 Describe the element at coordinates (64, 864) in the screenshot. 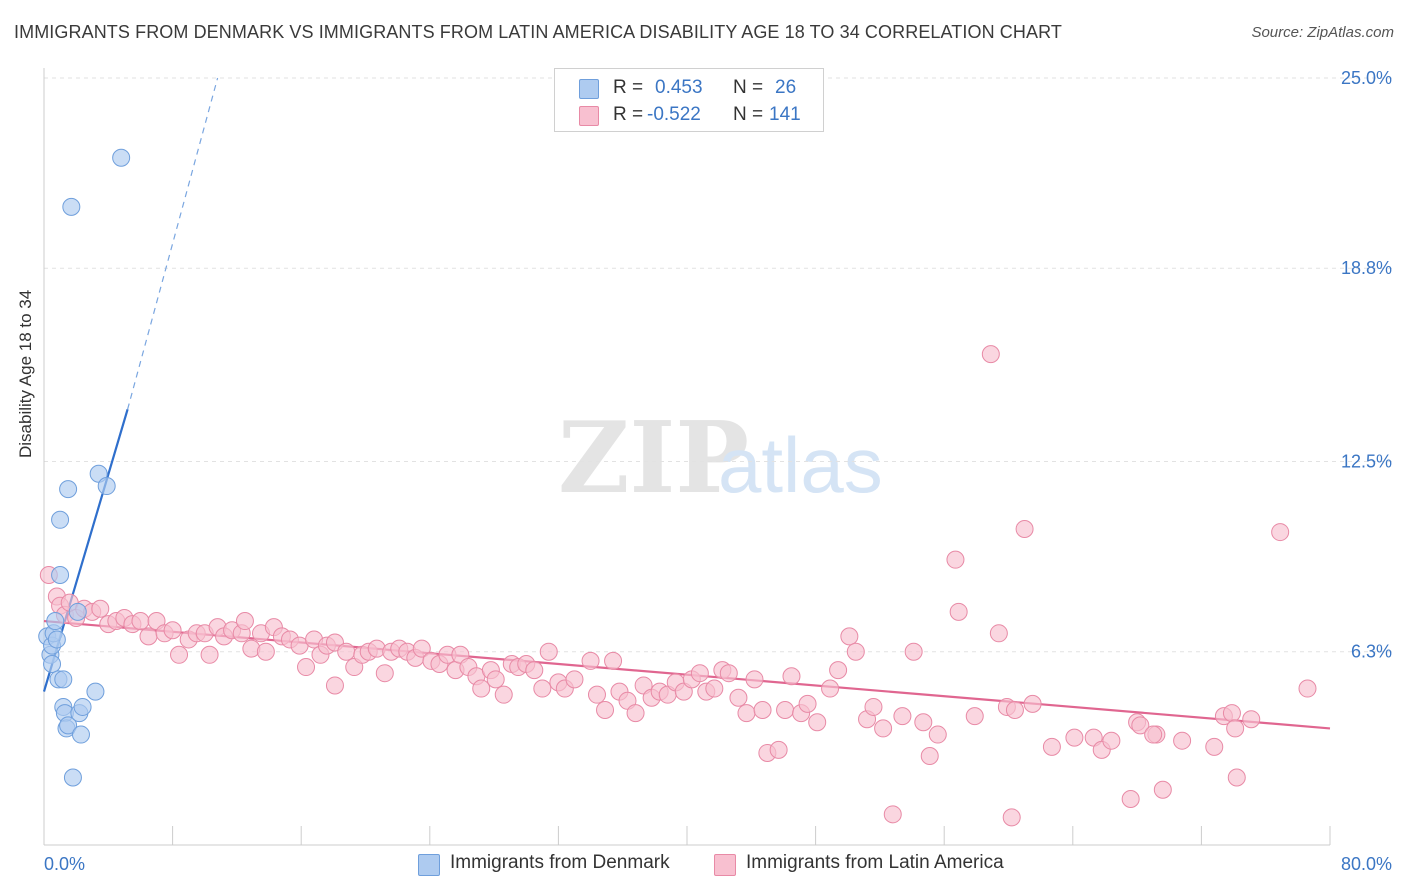

I see `x-tick-label: 0.0%` at that location.